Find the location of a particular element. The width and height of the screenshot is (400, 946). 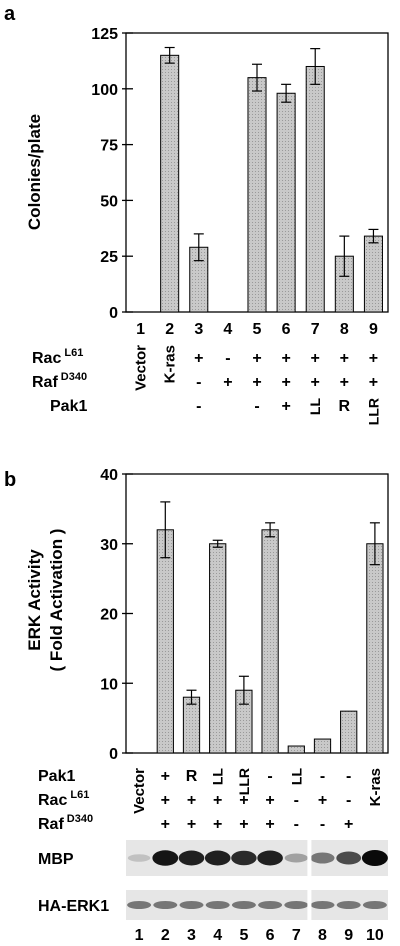

lane-number: 4 is located at coordinates (217, 935).